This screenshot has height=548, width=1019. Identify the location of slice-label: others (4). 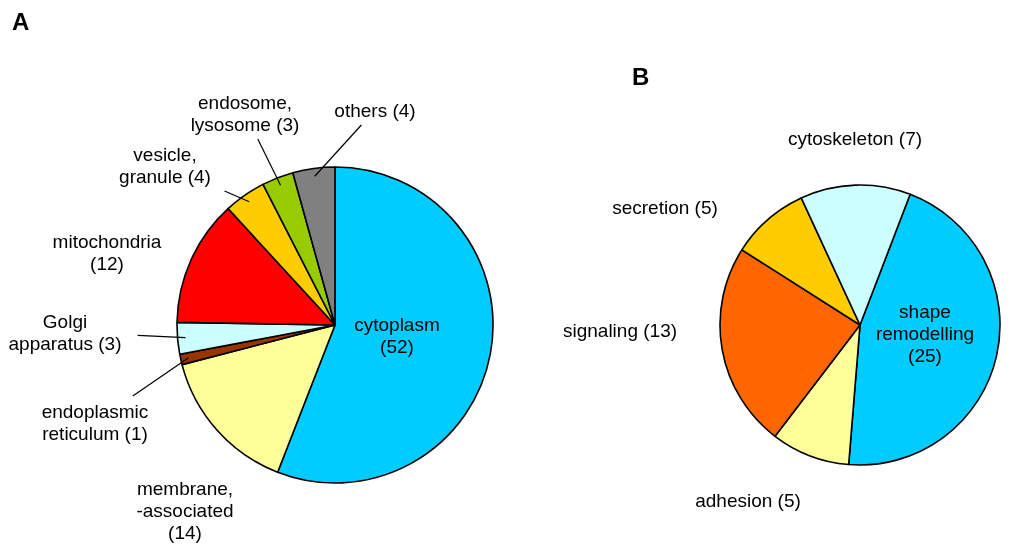
(375, 110).